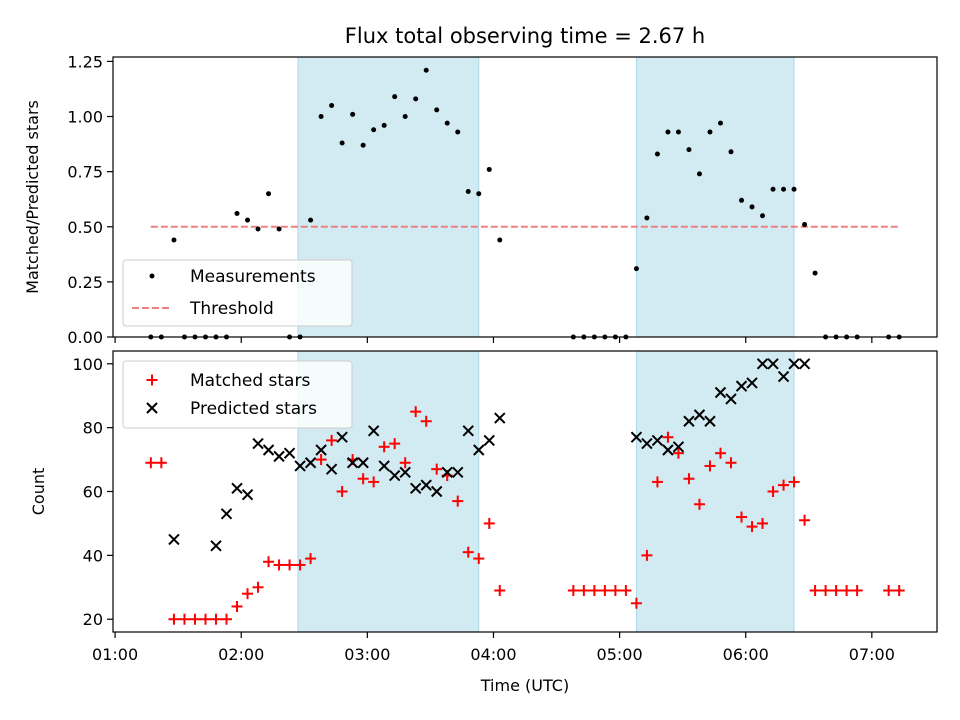 This screenshot has width=960, height=720. I want to click on bottom-legend-box, so click(237, 394).